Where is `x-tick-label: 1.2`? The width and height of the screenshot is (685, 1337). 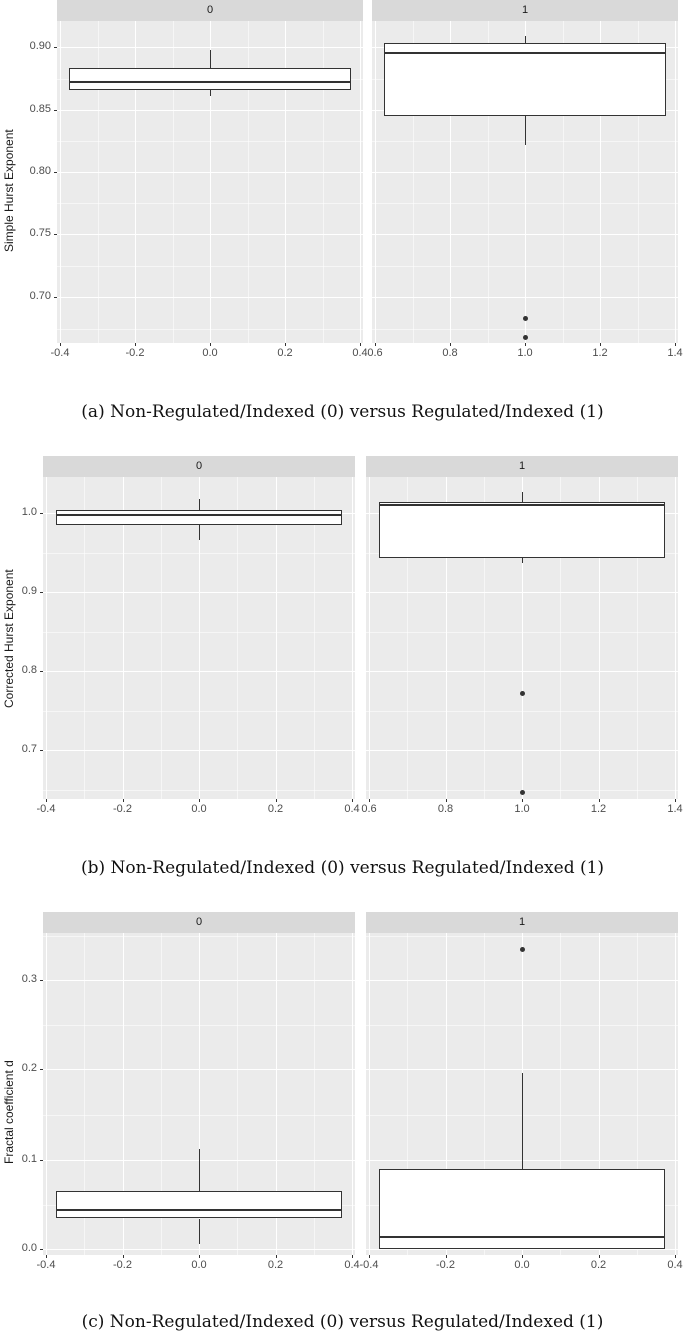
x-tick-label: 1.2 is located at coordinates (600, 353).